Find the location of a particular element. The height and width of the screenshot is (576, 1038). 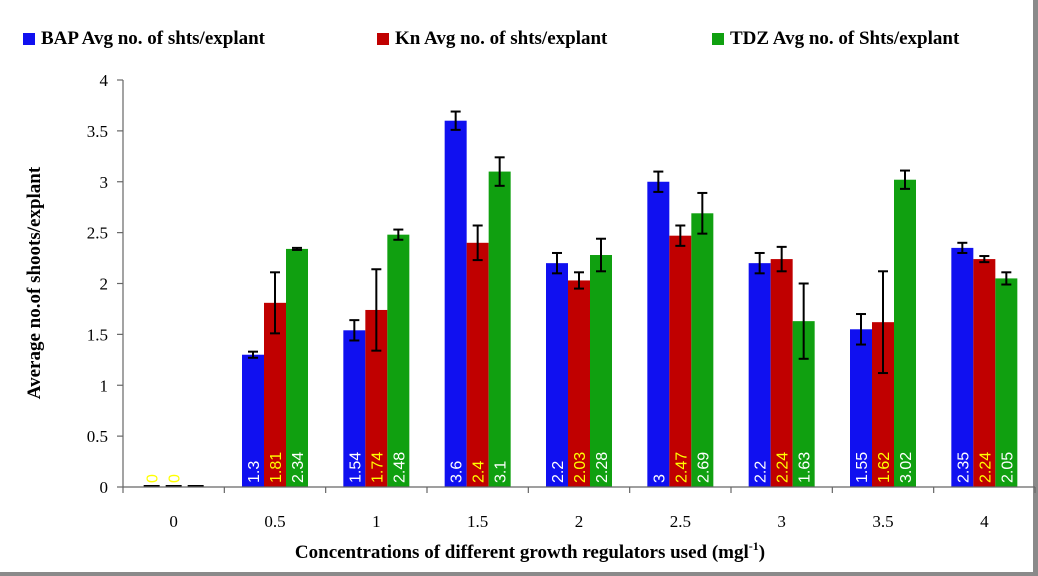

legend-item-bap: BAP Avg no. of shts/explant is located at coordinates (144, 39).